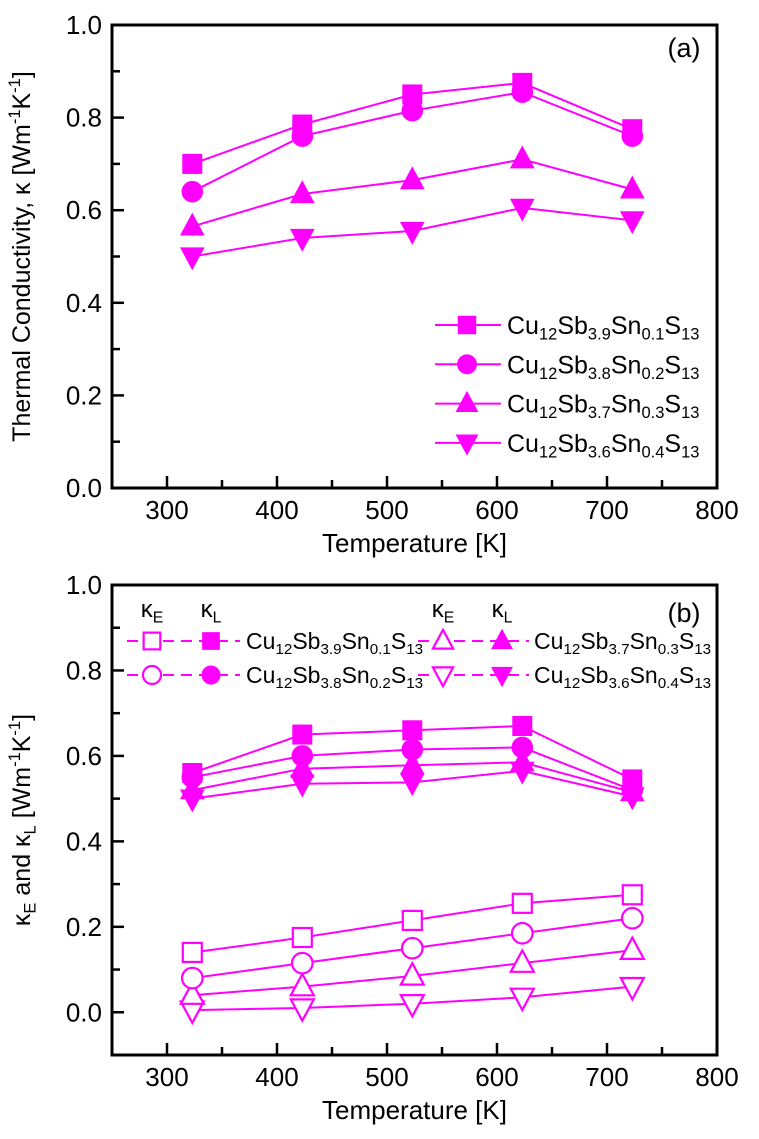 This screenshot has width=759, height=1139. I want to click on legend-label: Cu12Sb3.6Sn0.4S13, so click(603, 446).